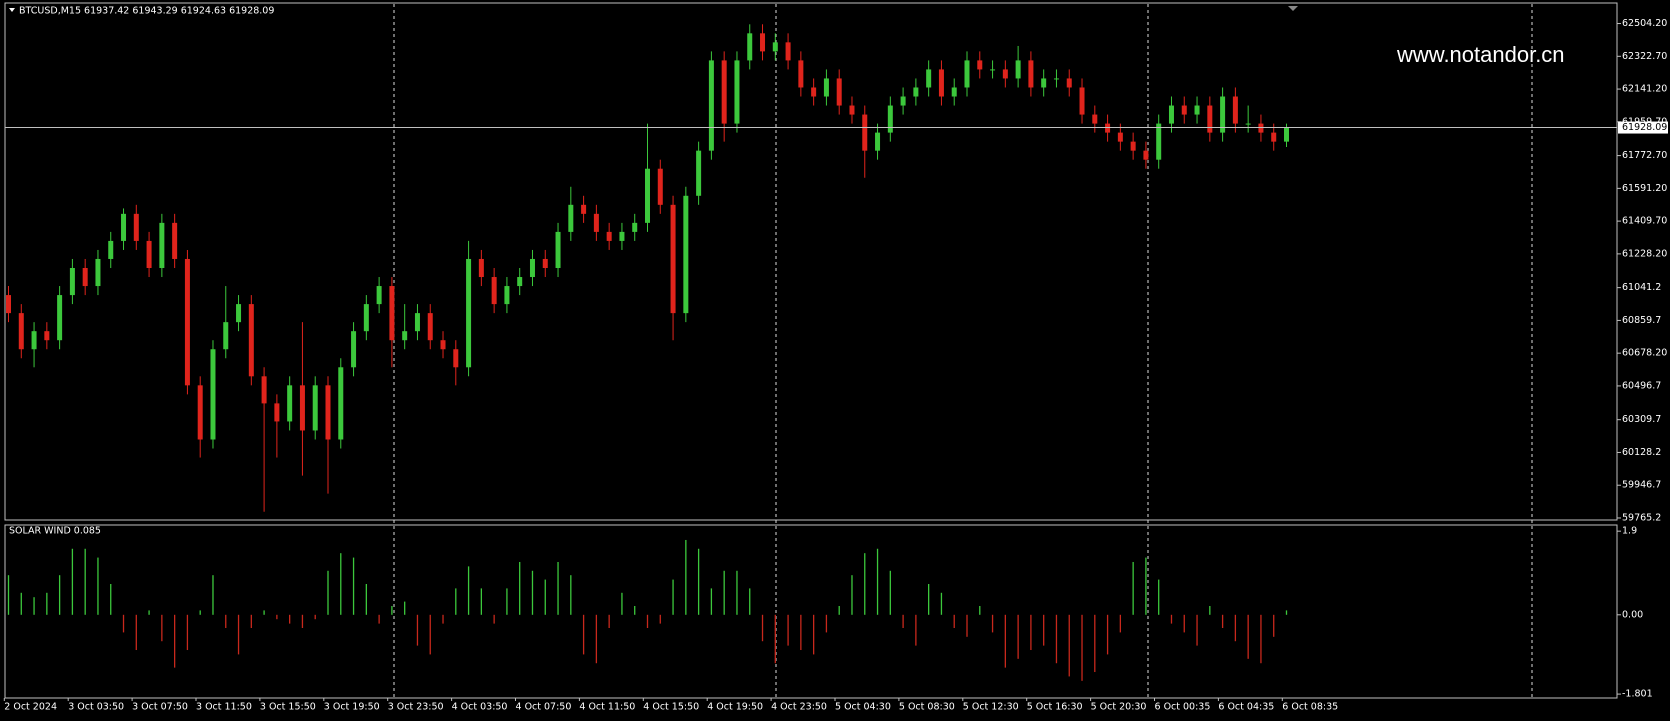 The width and height of the screenshot is (1670, 721). What do you see at coordinates (1055, 707) in the screenshot?
I see `x-tick-label: 5 Oct 16:30` at bounding box center [1055, 707].